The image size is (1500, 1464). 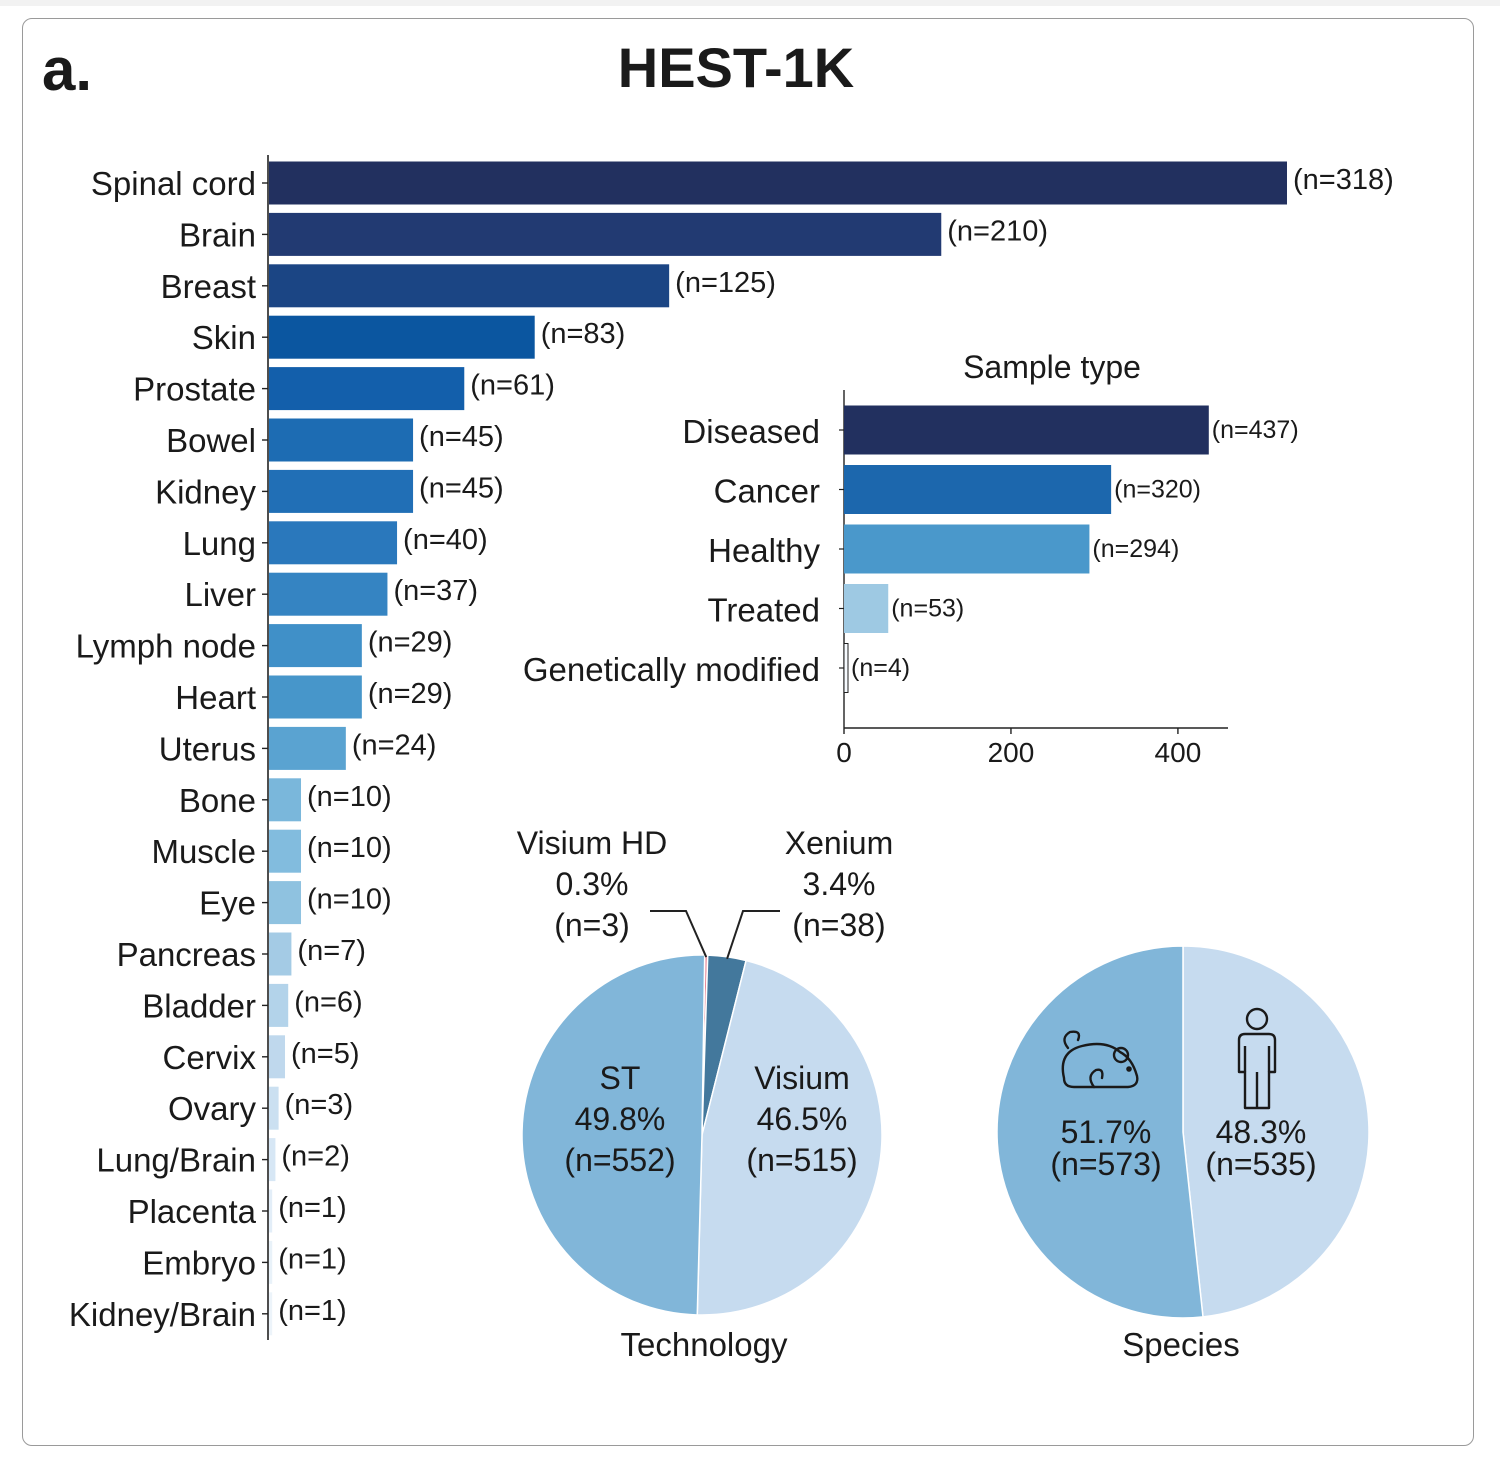 What do you see at coordinates (312, 1208) in the screenshot?
I see `organ-value-placenta: (n=1)` at bounding box center [312, 1208].